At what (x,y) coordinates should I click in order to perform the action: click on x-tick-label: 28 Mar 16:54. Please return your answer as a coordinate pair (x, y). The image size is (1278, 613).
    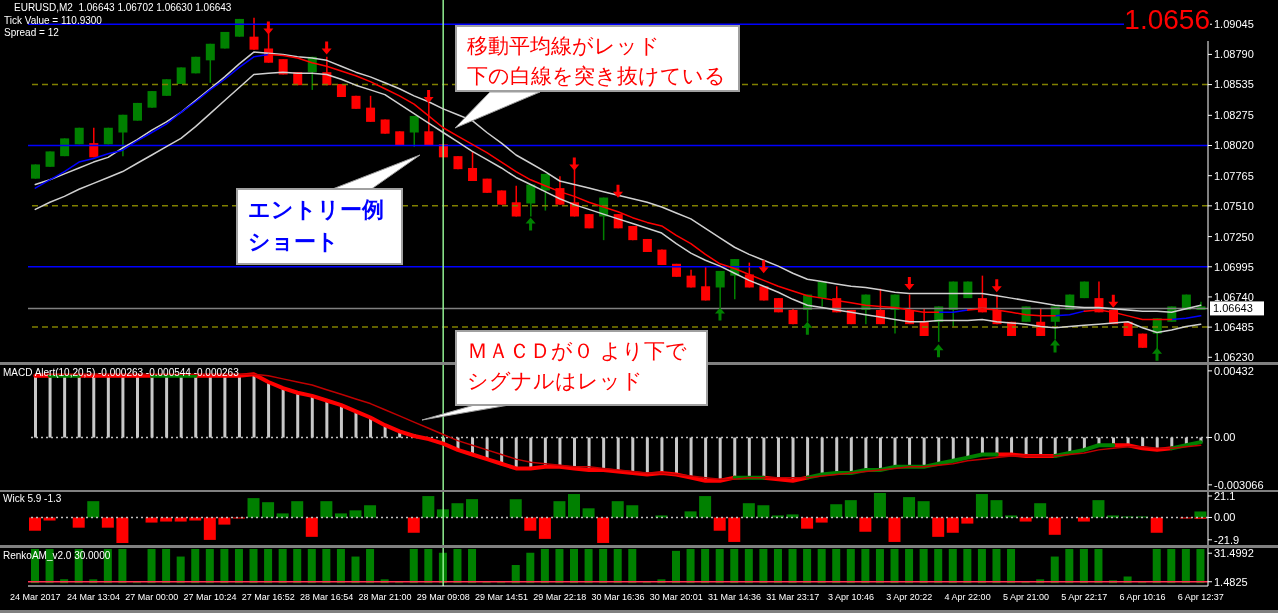
    Looking at the image, I should click on (327, 597).